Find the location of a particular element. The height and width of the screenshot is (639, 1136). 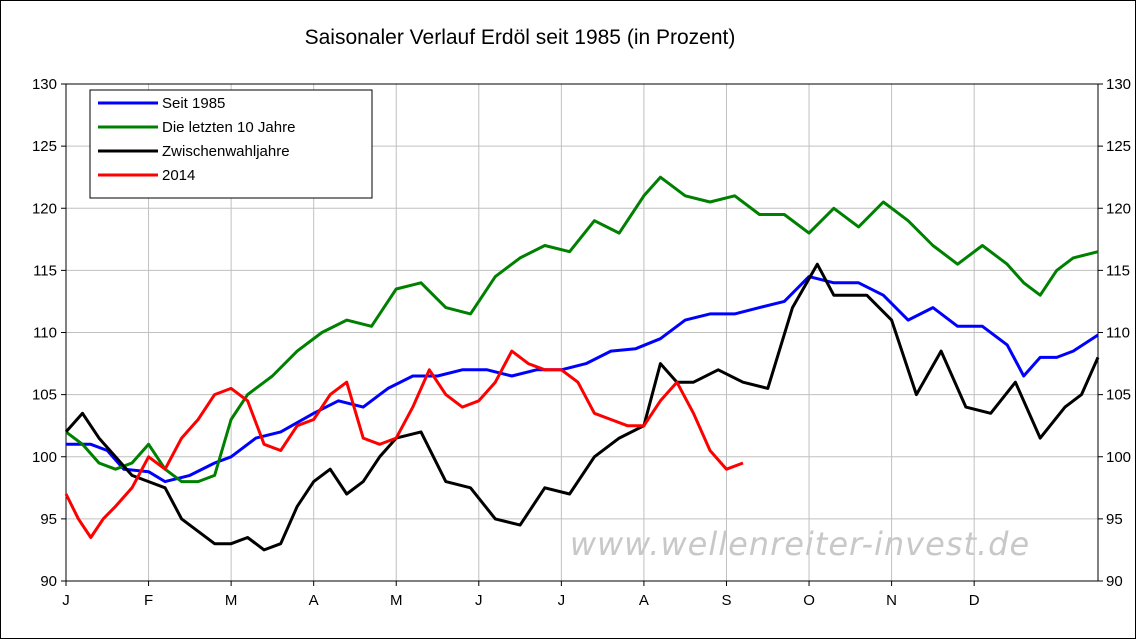

y-tick-label-right: 130 is located at coordinates (1118, 84).